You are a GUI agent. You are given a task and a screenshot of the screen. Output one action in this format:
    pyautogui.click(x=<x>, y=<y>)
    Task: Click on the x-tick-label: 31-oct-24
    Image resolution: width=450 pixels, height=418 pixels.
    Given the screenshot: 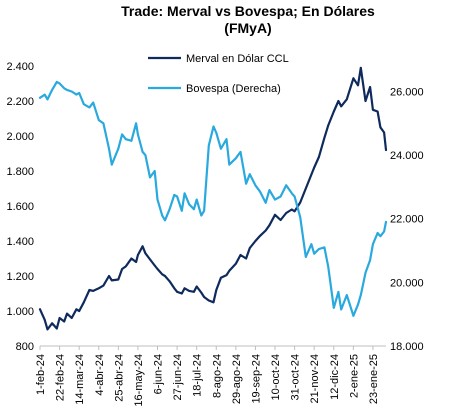 What is the action you would take?
    pyautogui.click(x=296, y=377)
    